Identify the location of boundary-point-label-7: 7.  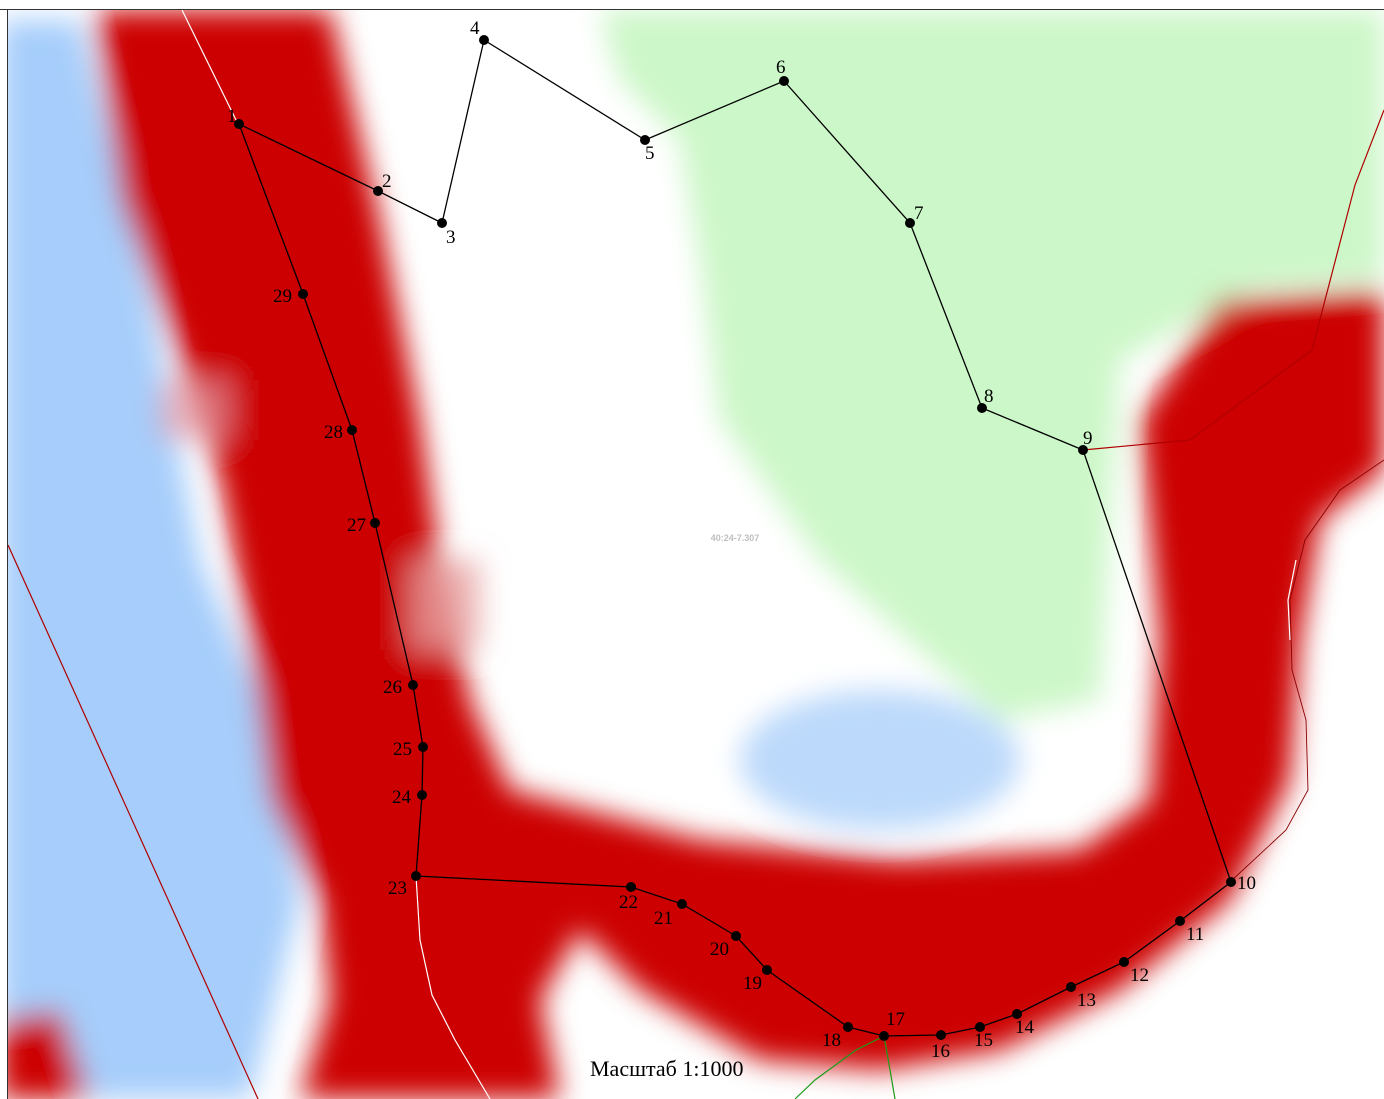
(919, 213).